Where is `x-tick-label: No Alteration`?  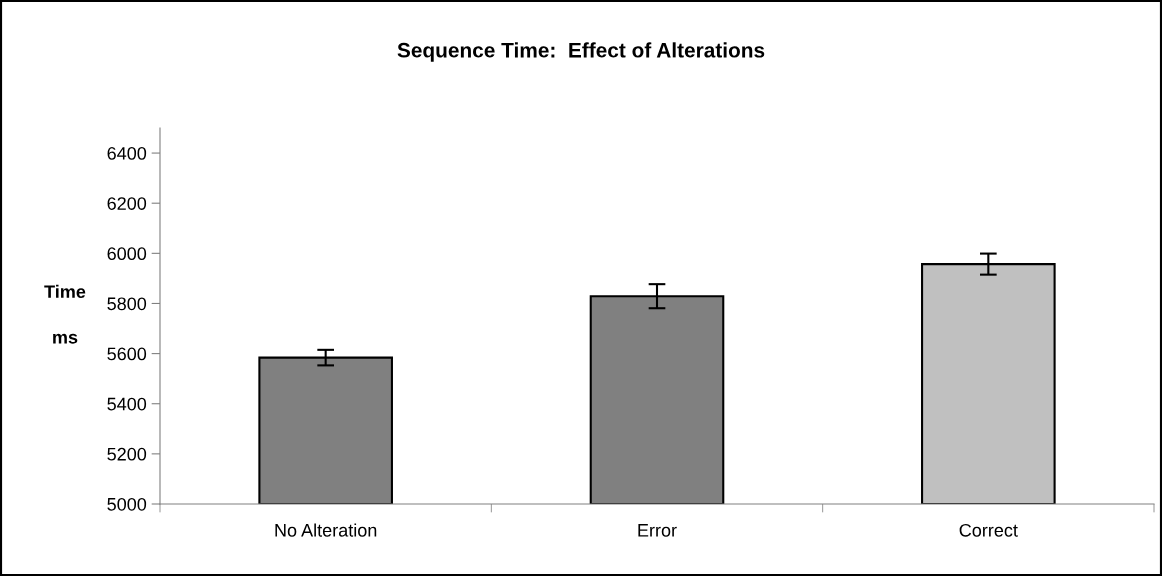
x-tick-label: No Alteration is located at coordinates (326, 530).